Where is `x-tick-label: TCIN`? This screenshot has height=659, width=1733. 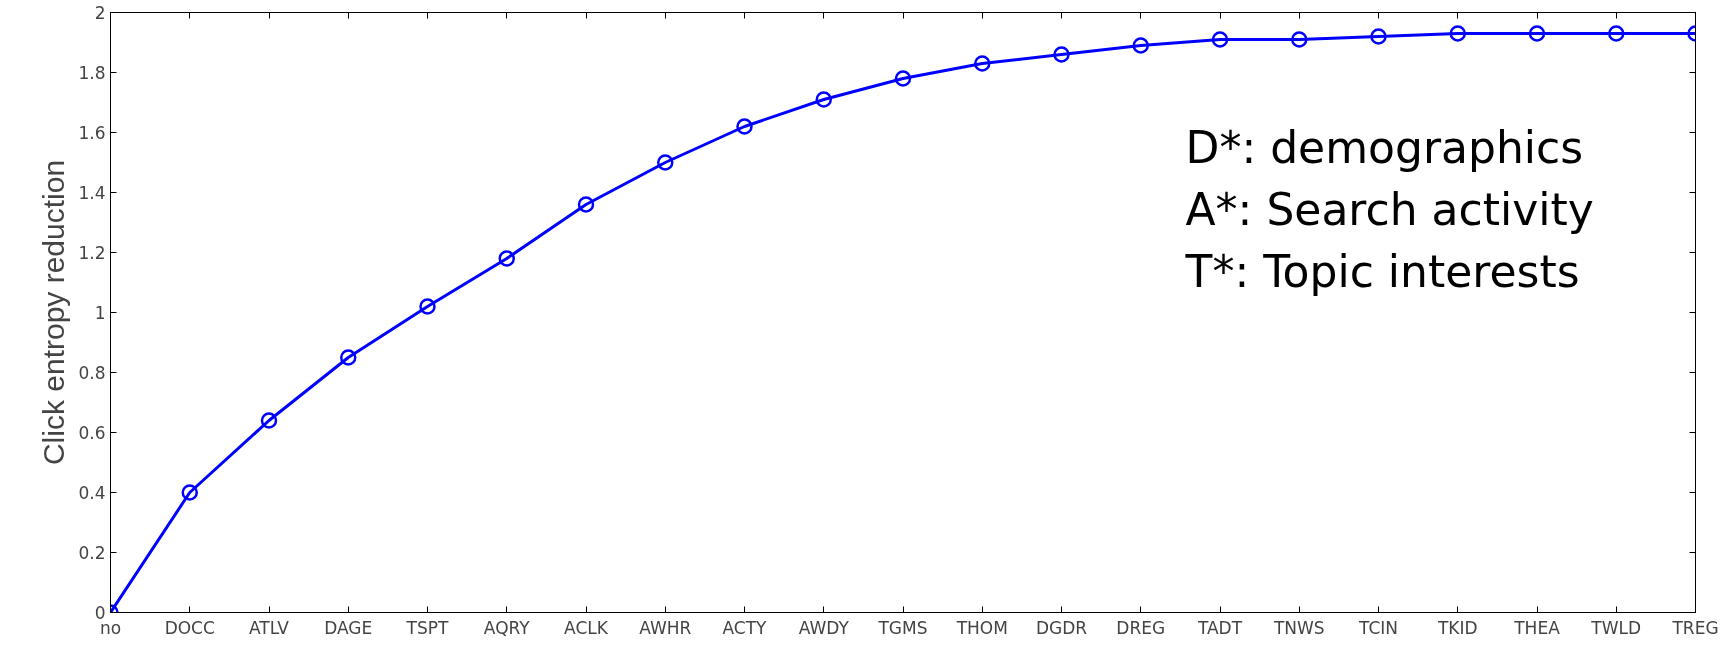 x-tick-label: TCIN is located at coordinates (1378, 627).